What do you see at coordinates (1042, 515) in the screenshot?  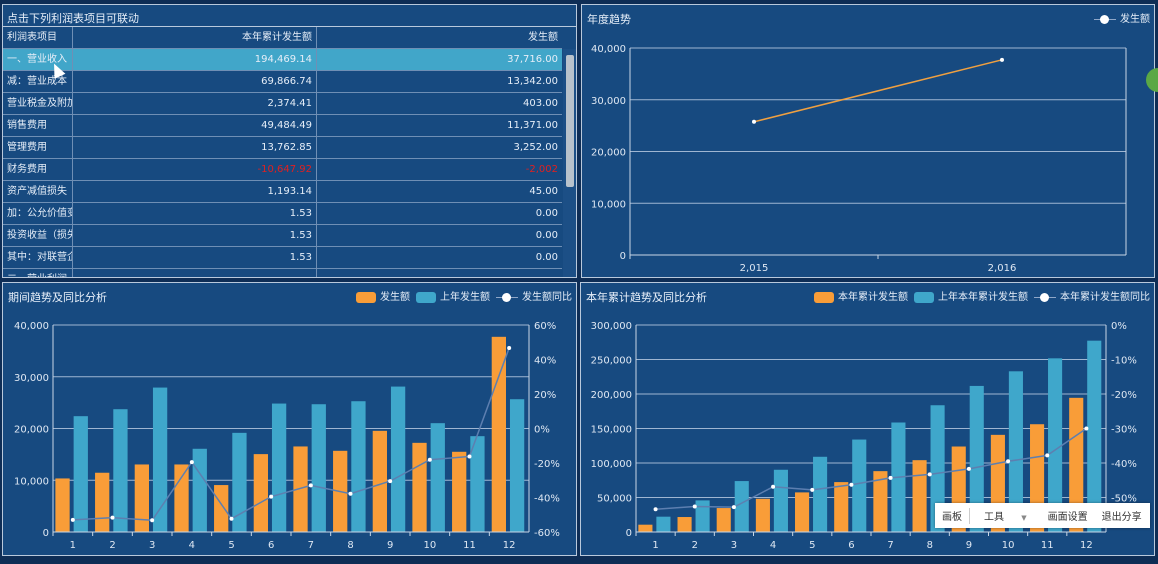 I see `share-toolbar: 画板 工具 ▼ 画面设置 退出分享` at bounding box center [1042, 515].